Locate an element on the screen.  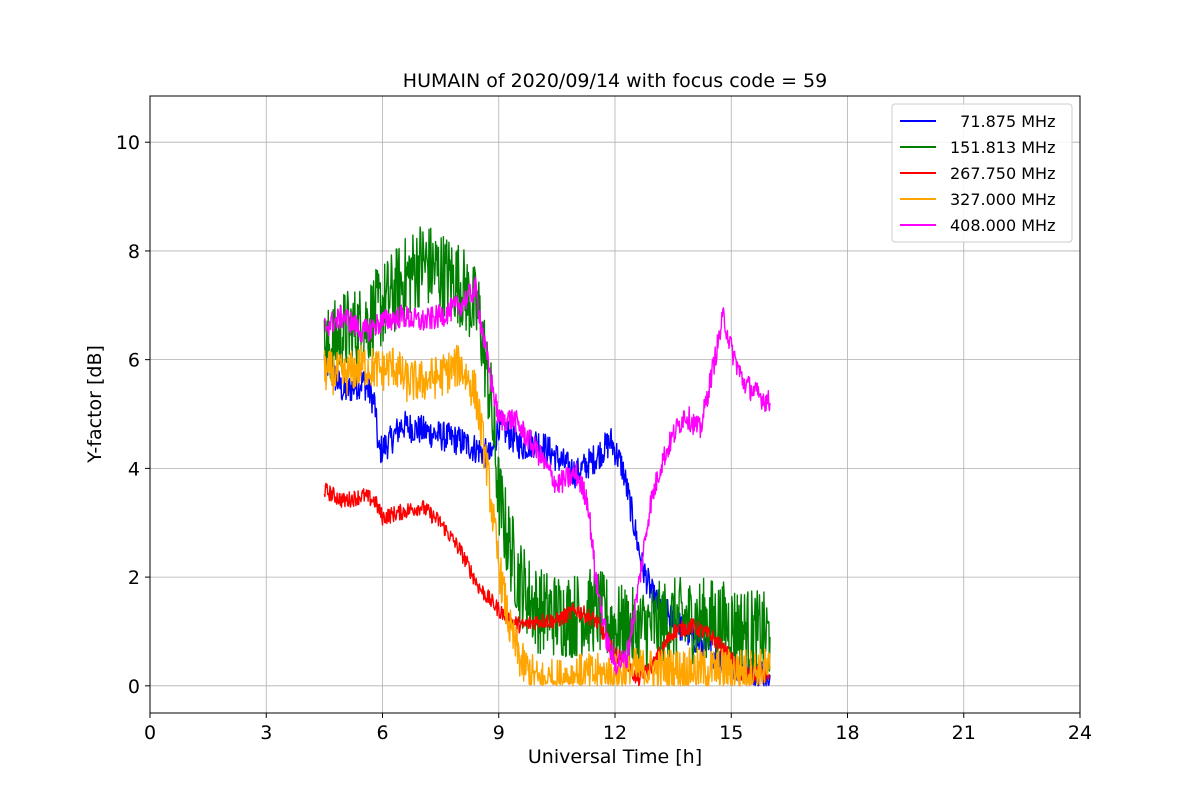
legend-label: 327.000 MHz is located at coordinates (1002, 199).